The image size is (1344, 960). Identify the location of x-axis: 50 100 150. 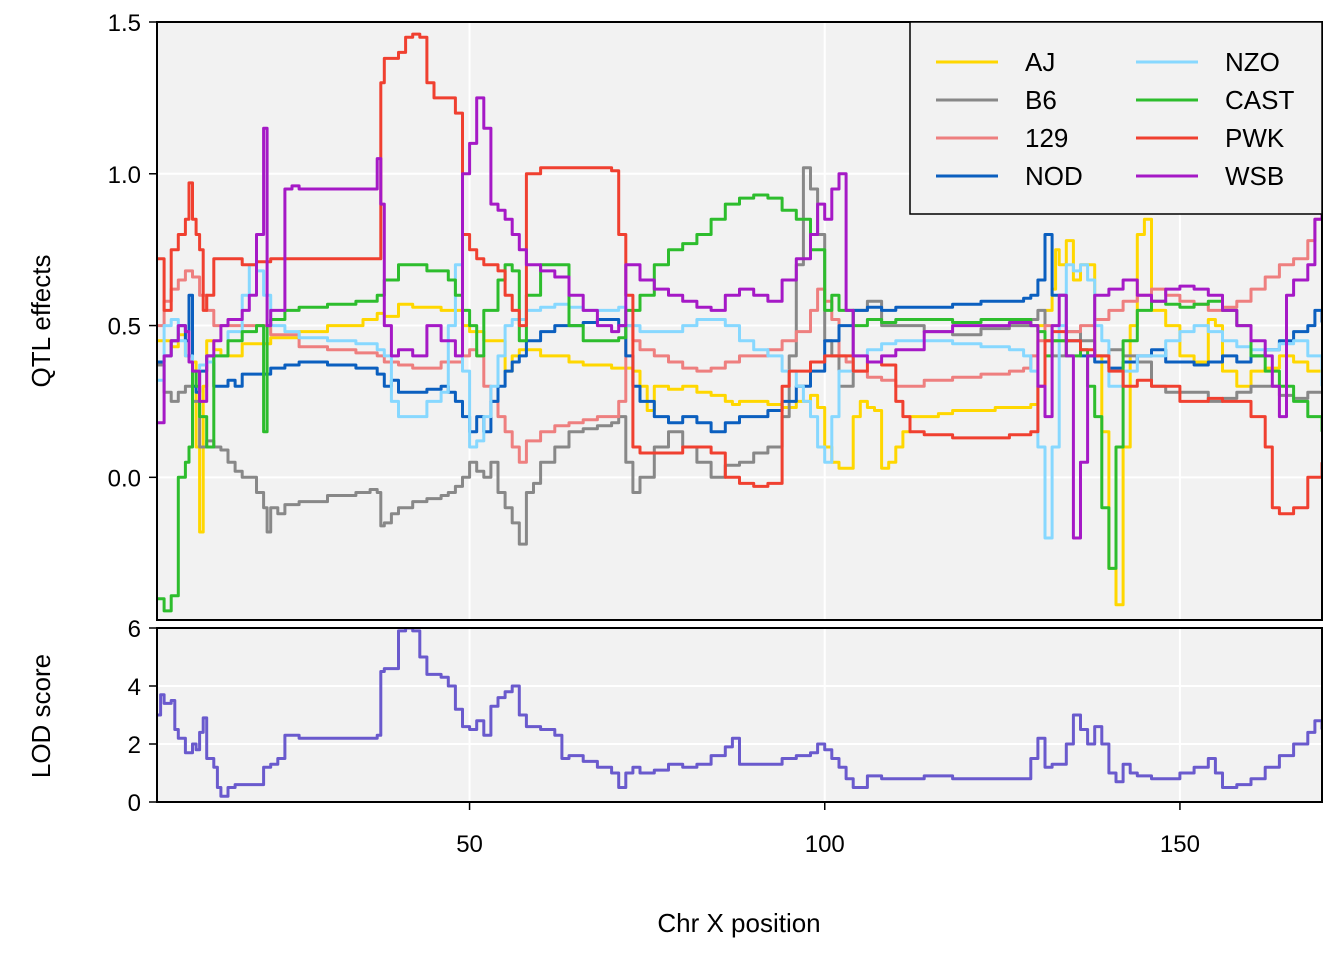
(828, 830).